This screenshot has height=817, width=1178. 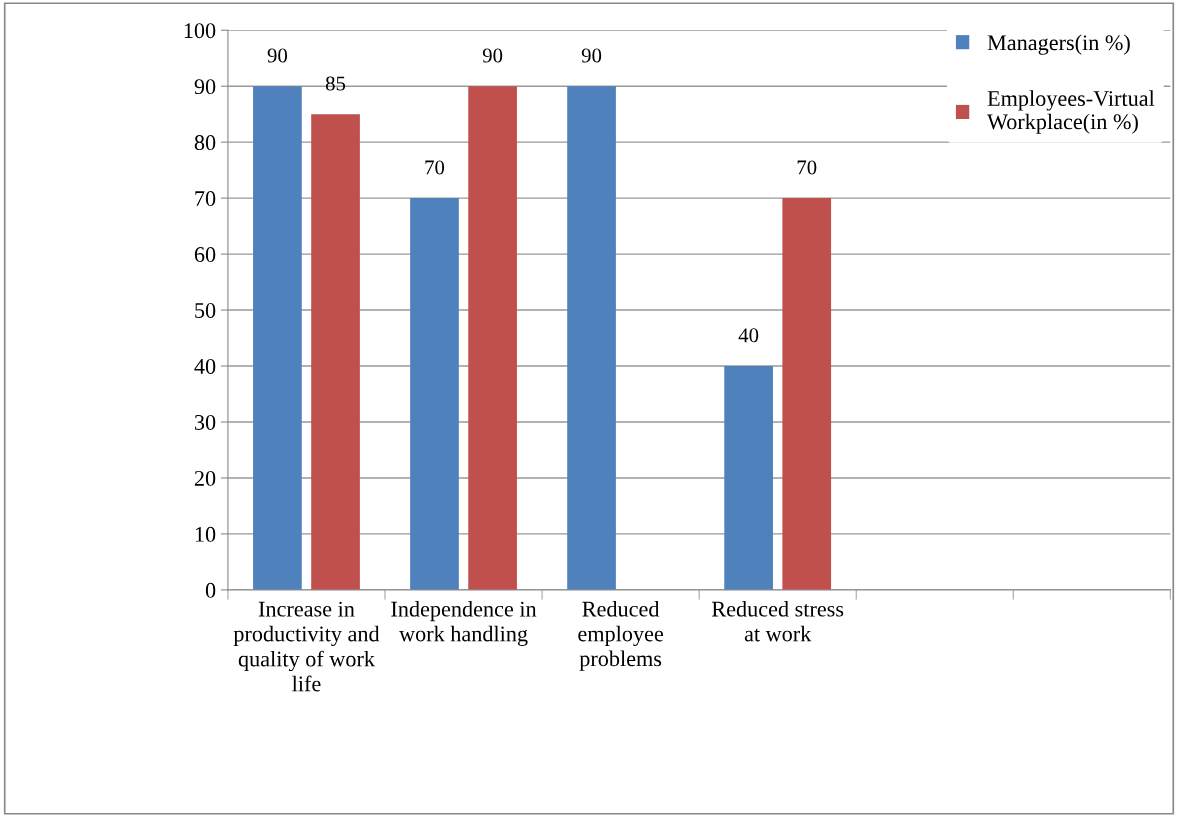 I want to click on x-tick-label: Independence in work handling, so click(x=464, y=623).